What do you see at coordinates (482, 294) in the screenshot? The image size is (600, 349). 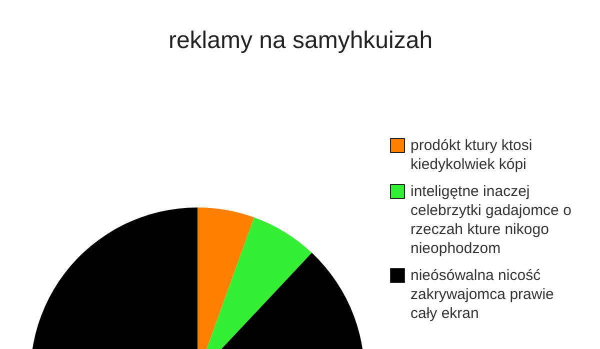 I see `legend-label: nieósówalna nicość zakrywajomca prawie cały ekran` at bounding box center [482, 294].